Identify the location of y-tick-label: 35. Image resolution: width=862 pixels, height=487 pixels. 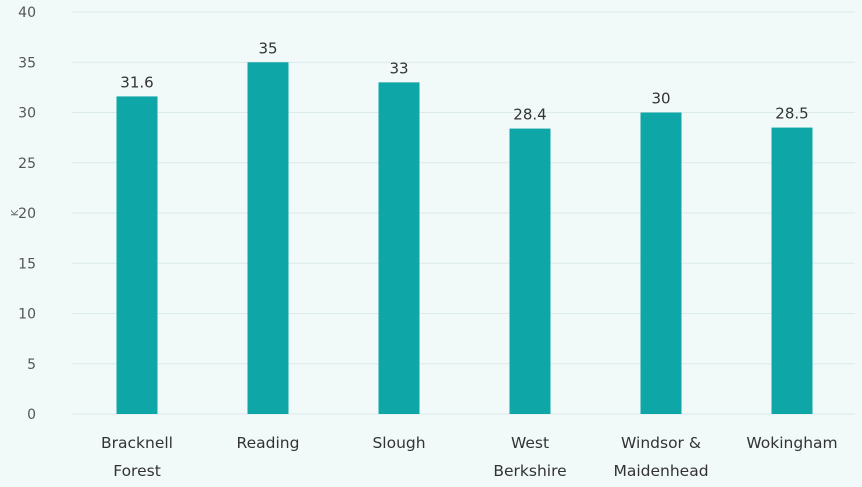
(27, 63).